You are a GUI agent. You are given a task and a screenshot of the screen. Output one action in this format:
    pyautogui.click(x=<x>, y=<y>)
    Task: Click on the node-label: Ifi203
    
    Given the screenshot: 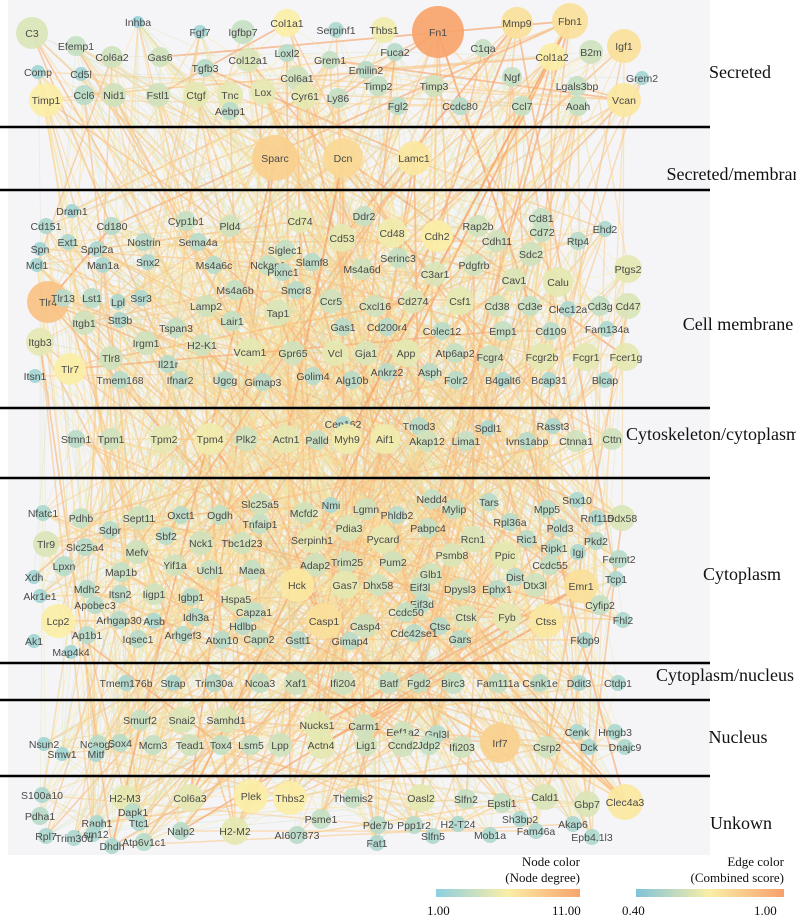 What is the action you would take?
    pyautogui.click(x=462, y=748)
    